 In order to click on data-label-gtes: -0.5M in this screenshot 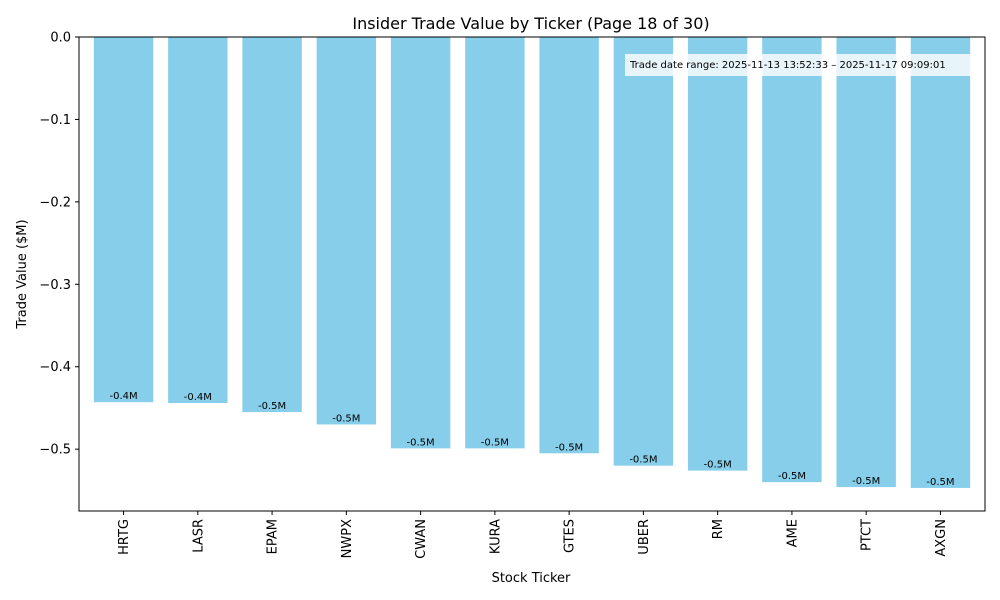, I will do `click(569, 447)`.